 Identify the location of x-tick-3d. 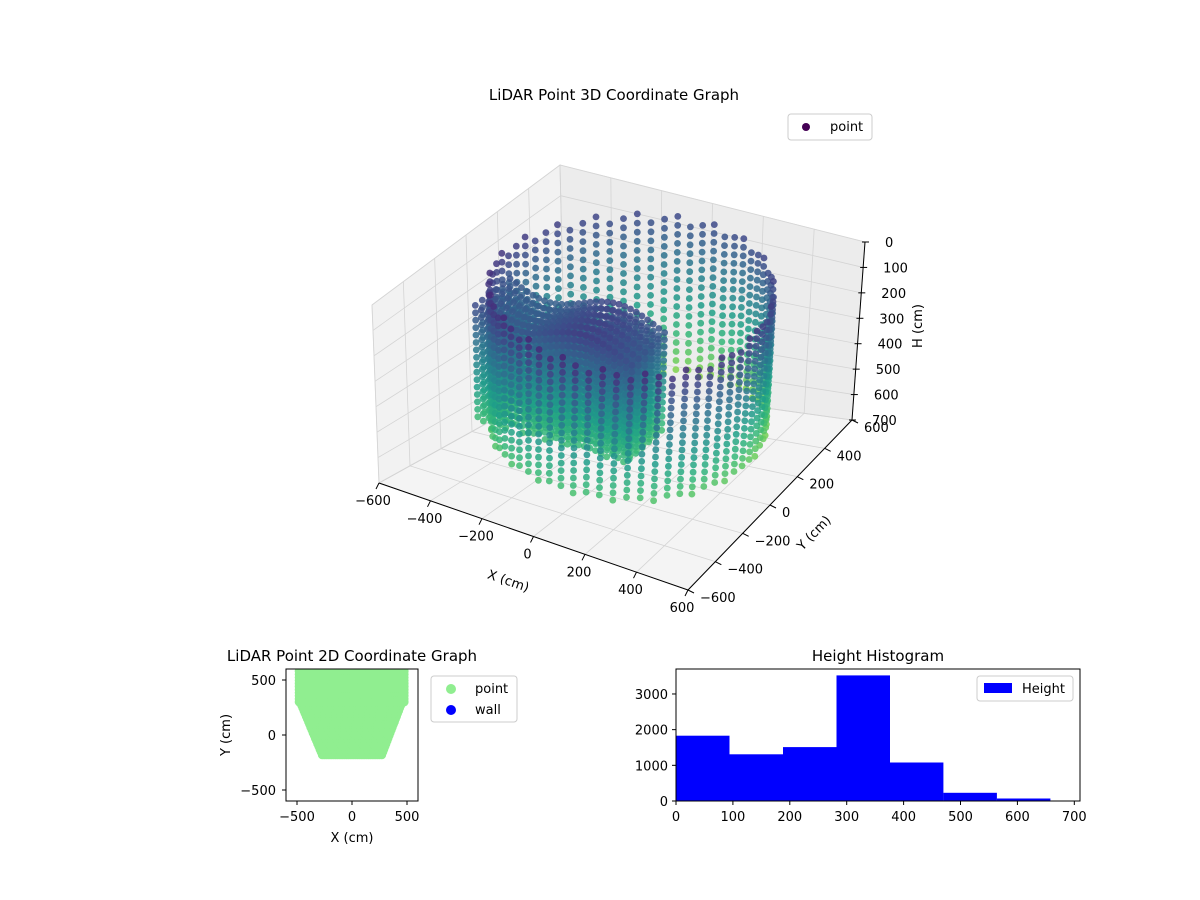
(429, 504).